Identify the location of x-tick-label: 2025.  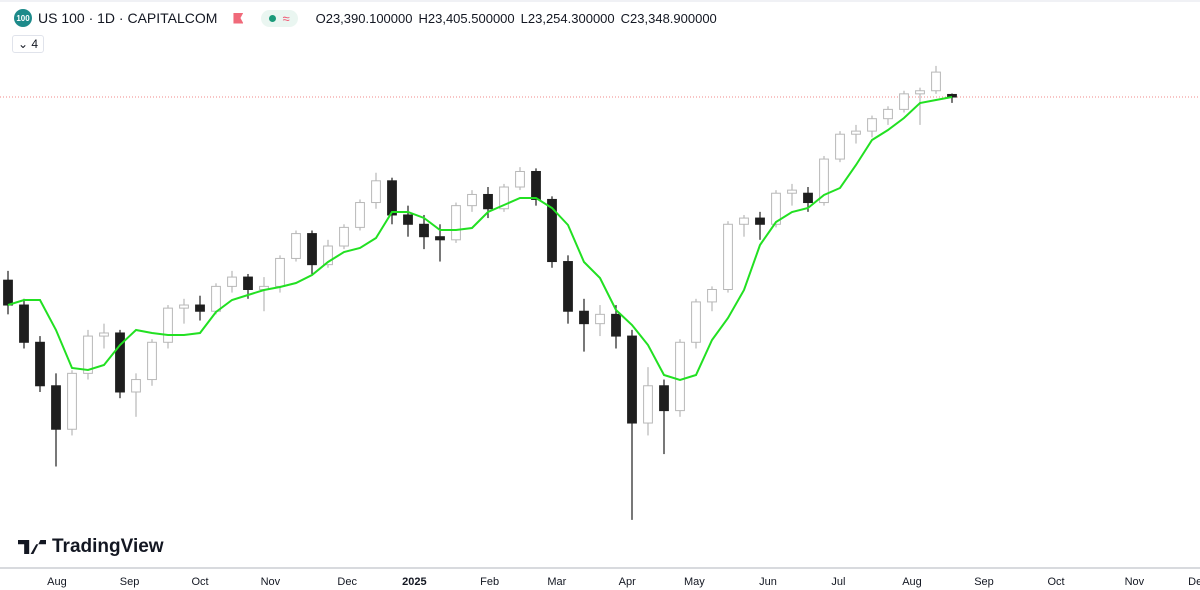
(414, 582).